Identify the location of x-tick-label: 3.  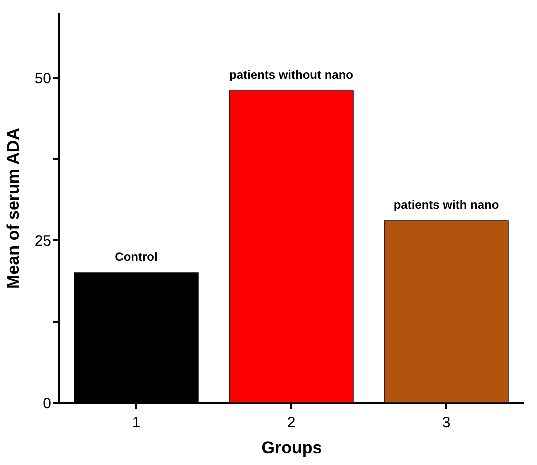
(446, 423).